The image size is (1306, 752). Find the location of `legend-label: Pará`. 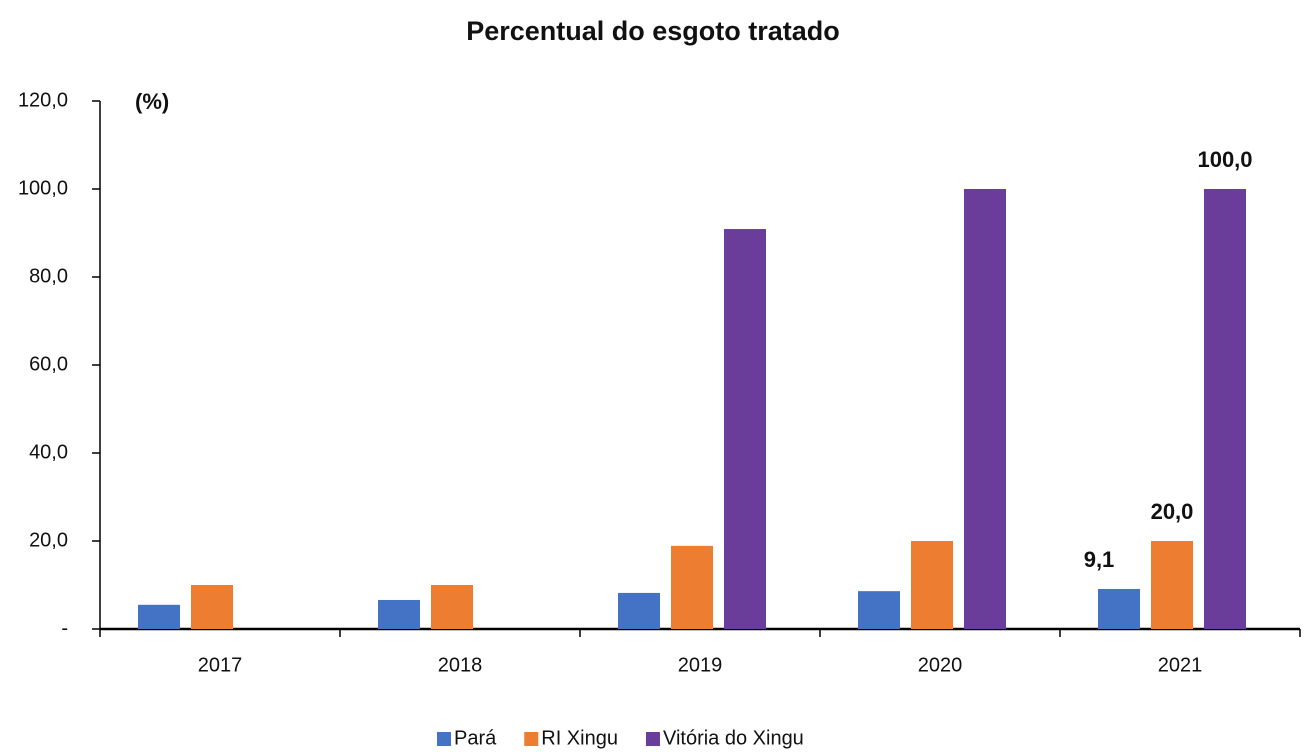

legend-label: Pará is located at coordinates (475, 738).